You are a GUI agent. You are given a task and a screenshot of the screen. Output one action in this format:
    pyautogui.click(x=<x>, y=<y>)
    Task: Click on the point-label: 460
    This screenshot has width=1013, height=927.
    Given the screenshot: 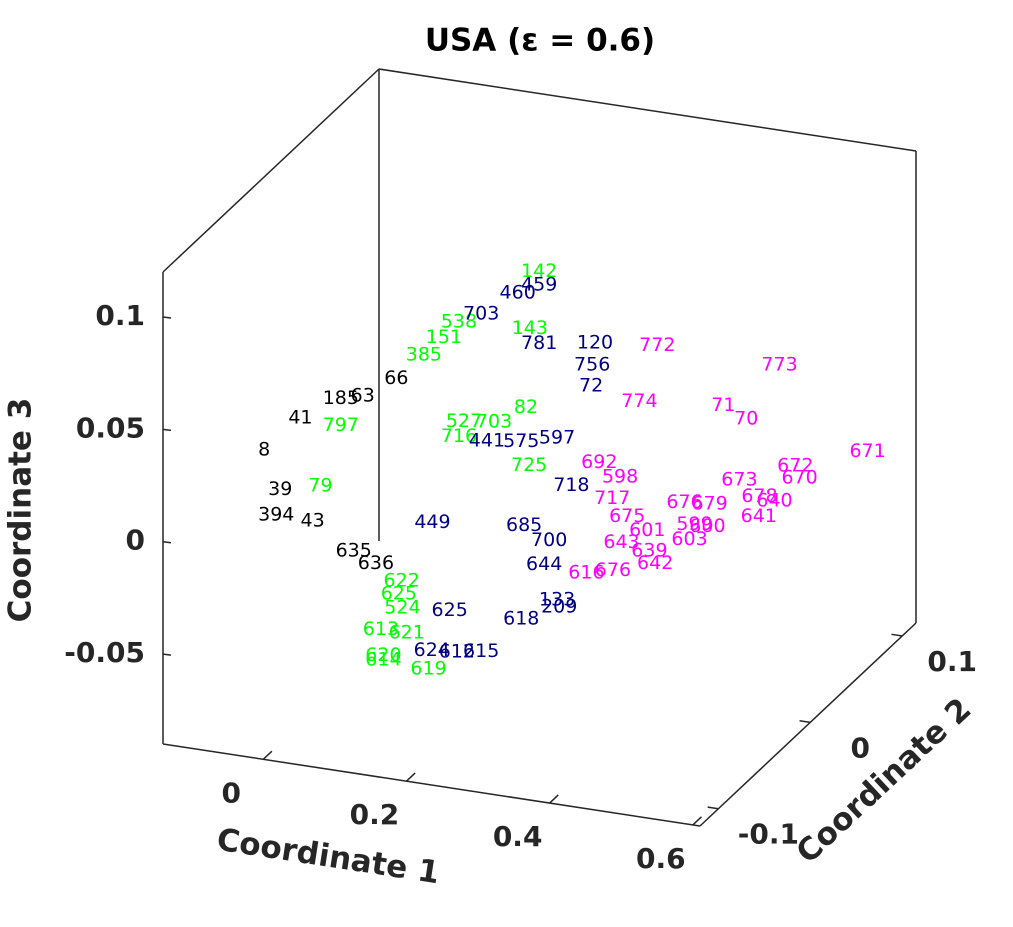 What is the action you would take?
    pyautogui.click(x=518, y=292)
    